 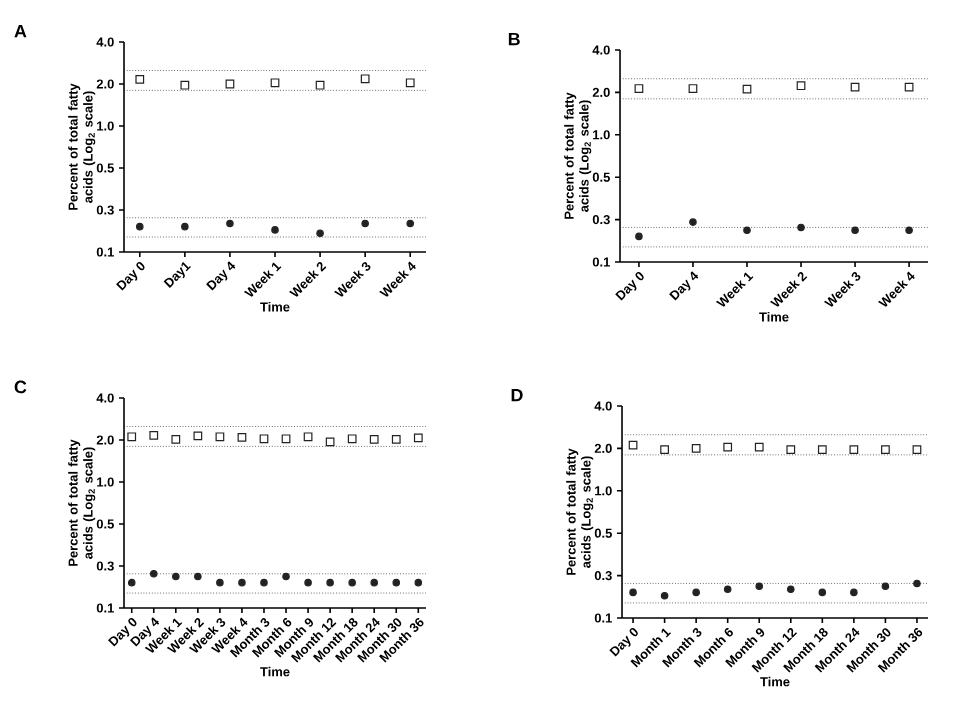 I want to click on chart-title: D, so click(x=517, y=395).